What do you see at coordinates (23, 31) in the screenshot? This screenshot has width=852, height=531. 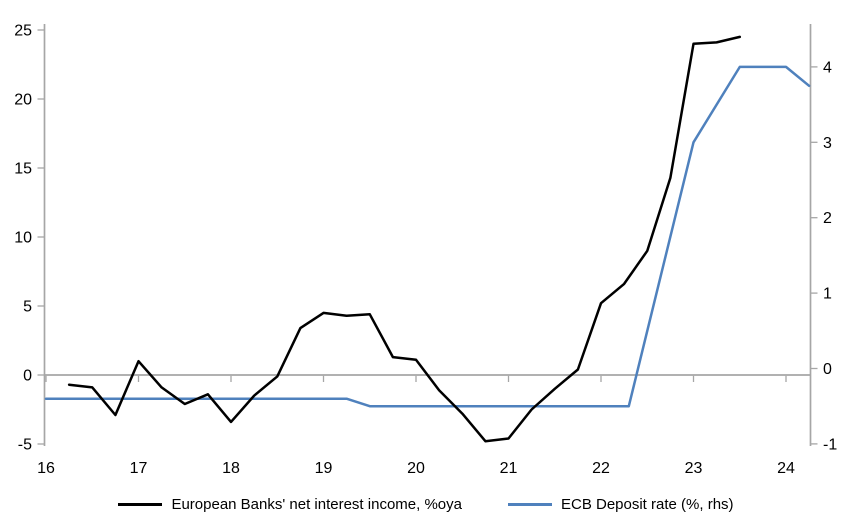 I see `left-axis-tick-label: 25` at bounding box center [23, 31].